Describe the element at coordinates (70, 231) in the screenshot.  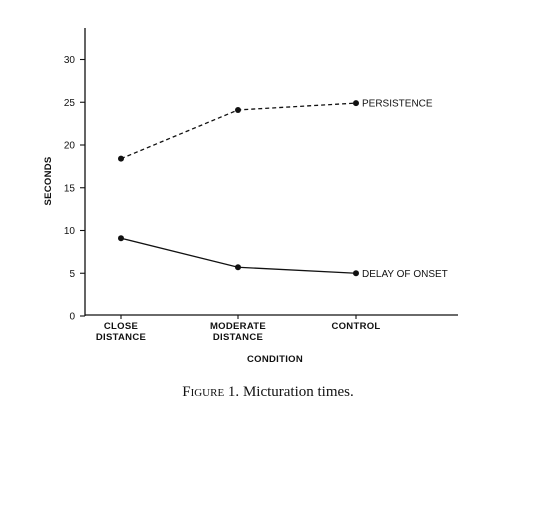
I see `y-tick-label: 10` at that location.